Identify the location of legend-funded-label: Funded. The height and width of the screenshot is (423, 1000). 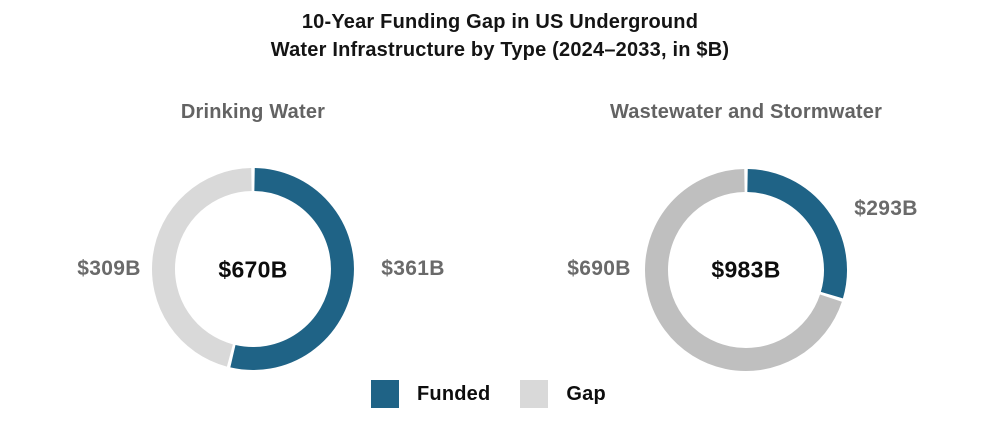
(454, 393).